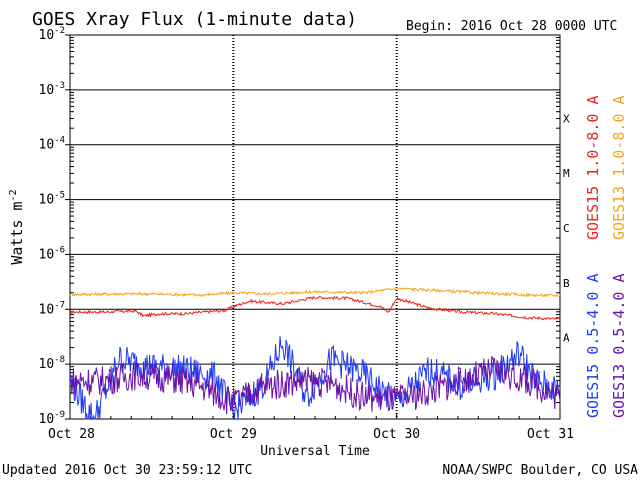 This screenshot has width=640, height=480. I want to click on y-tick-label: 10⁻⁸, so click(52, 363).